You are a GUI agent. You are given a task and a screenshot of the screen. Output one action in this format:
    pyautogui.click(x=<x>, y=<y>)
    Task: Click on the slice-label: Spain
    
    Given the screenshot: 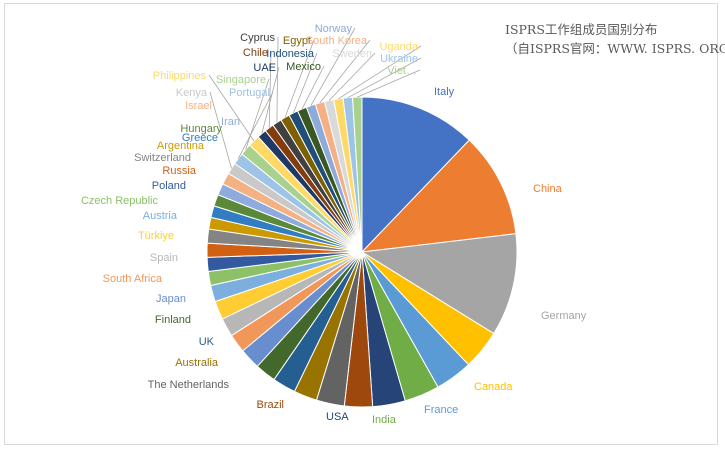 What is the action you would take?
    pyautogui.click(x=164, y=258)
    